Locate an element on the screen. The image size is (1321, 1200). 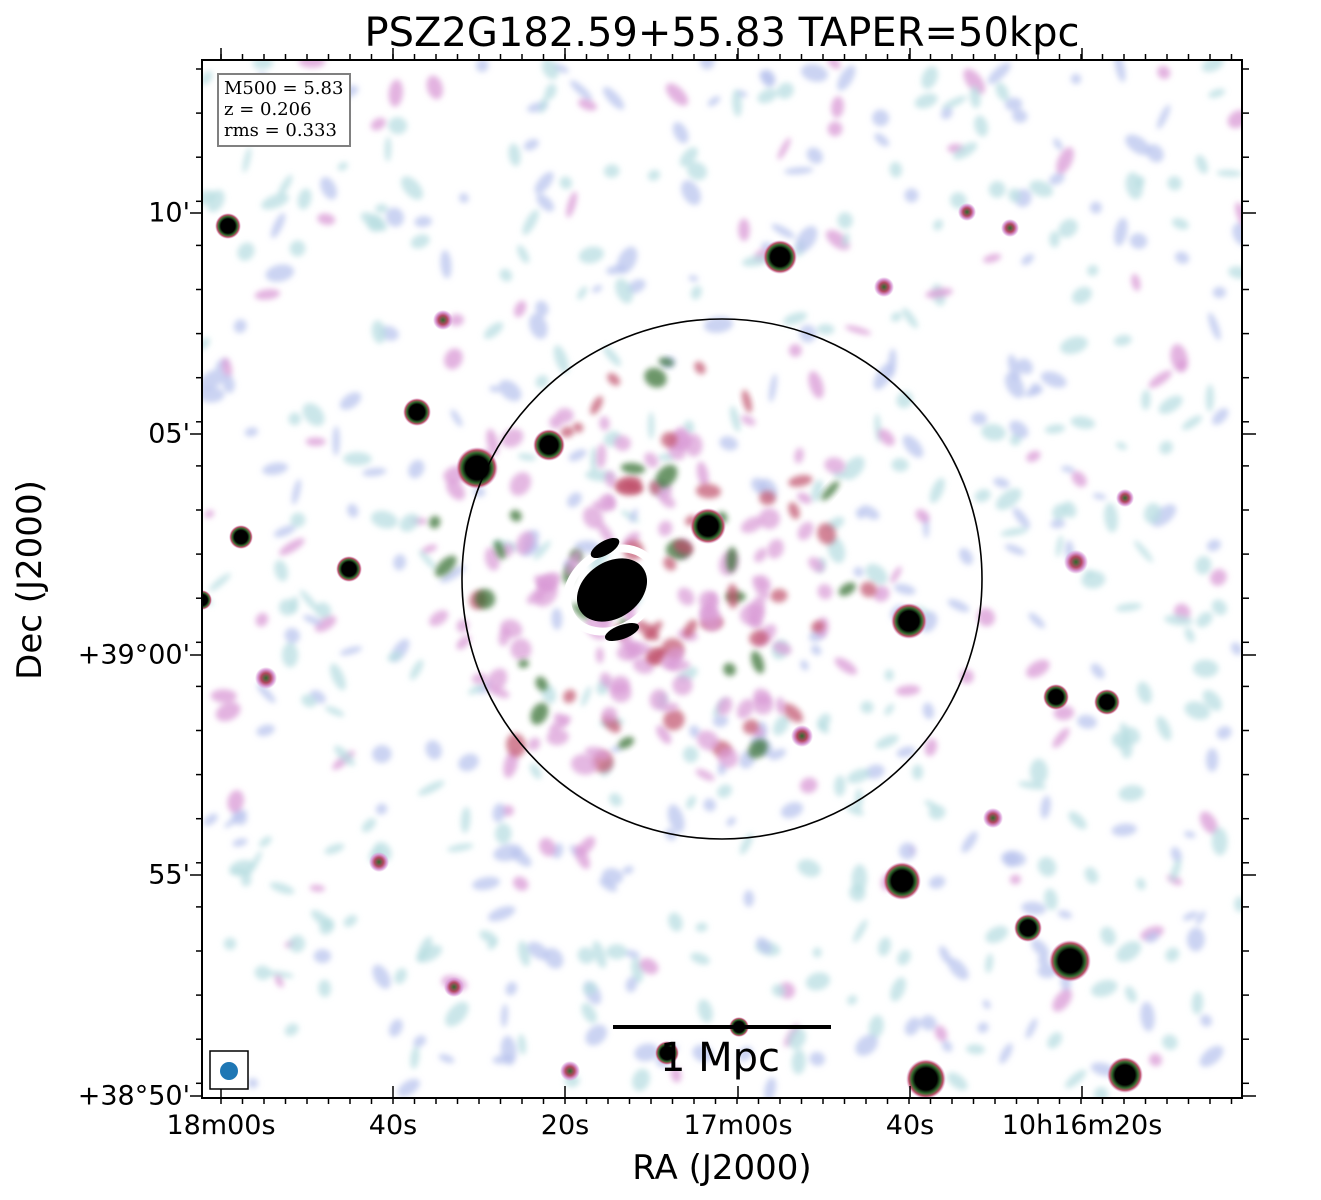
figure-title: PSZ2G182.59+55.83 TAPER=50kpc is located at coordinates (722, 33).